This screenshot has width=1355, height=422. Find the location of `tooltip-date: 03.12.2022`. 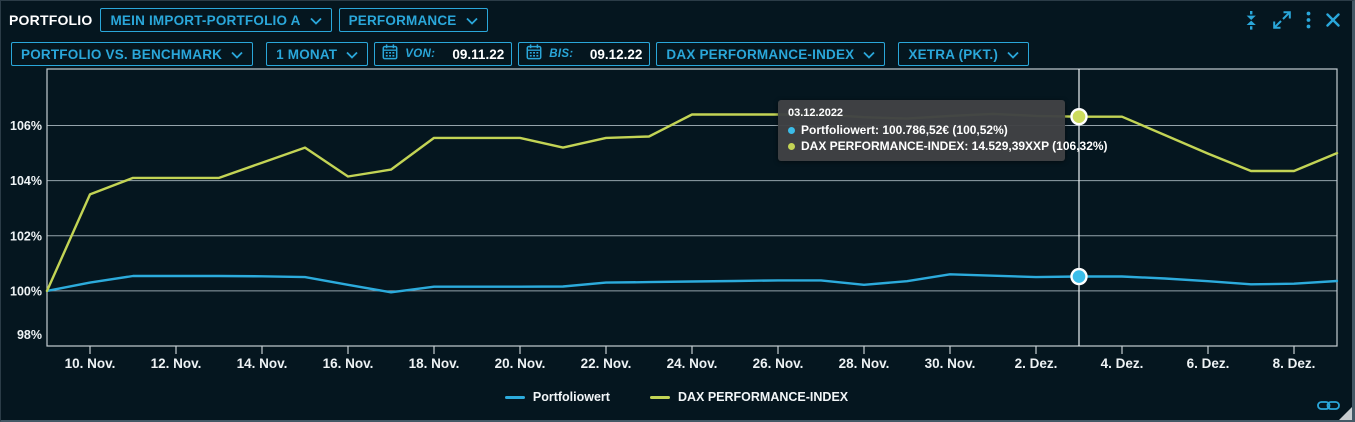

tooltip-date: 03.12.2022 is located at coordinates (816, 113).